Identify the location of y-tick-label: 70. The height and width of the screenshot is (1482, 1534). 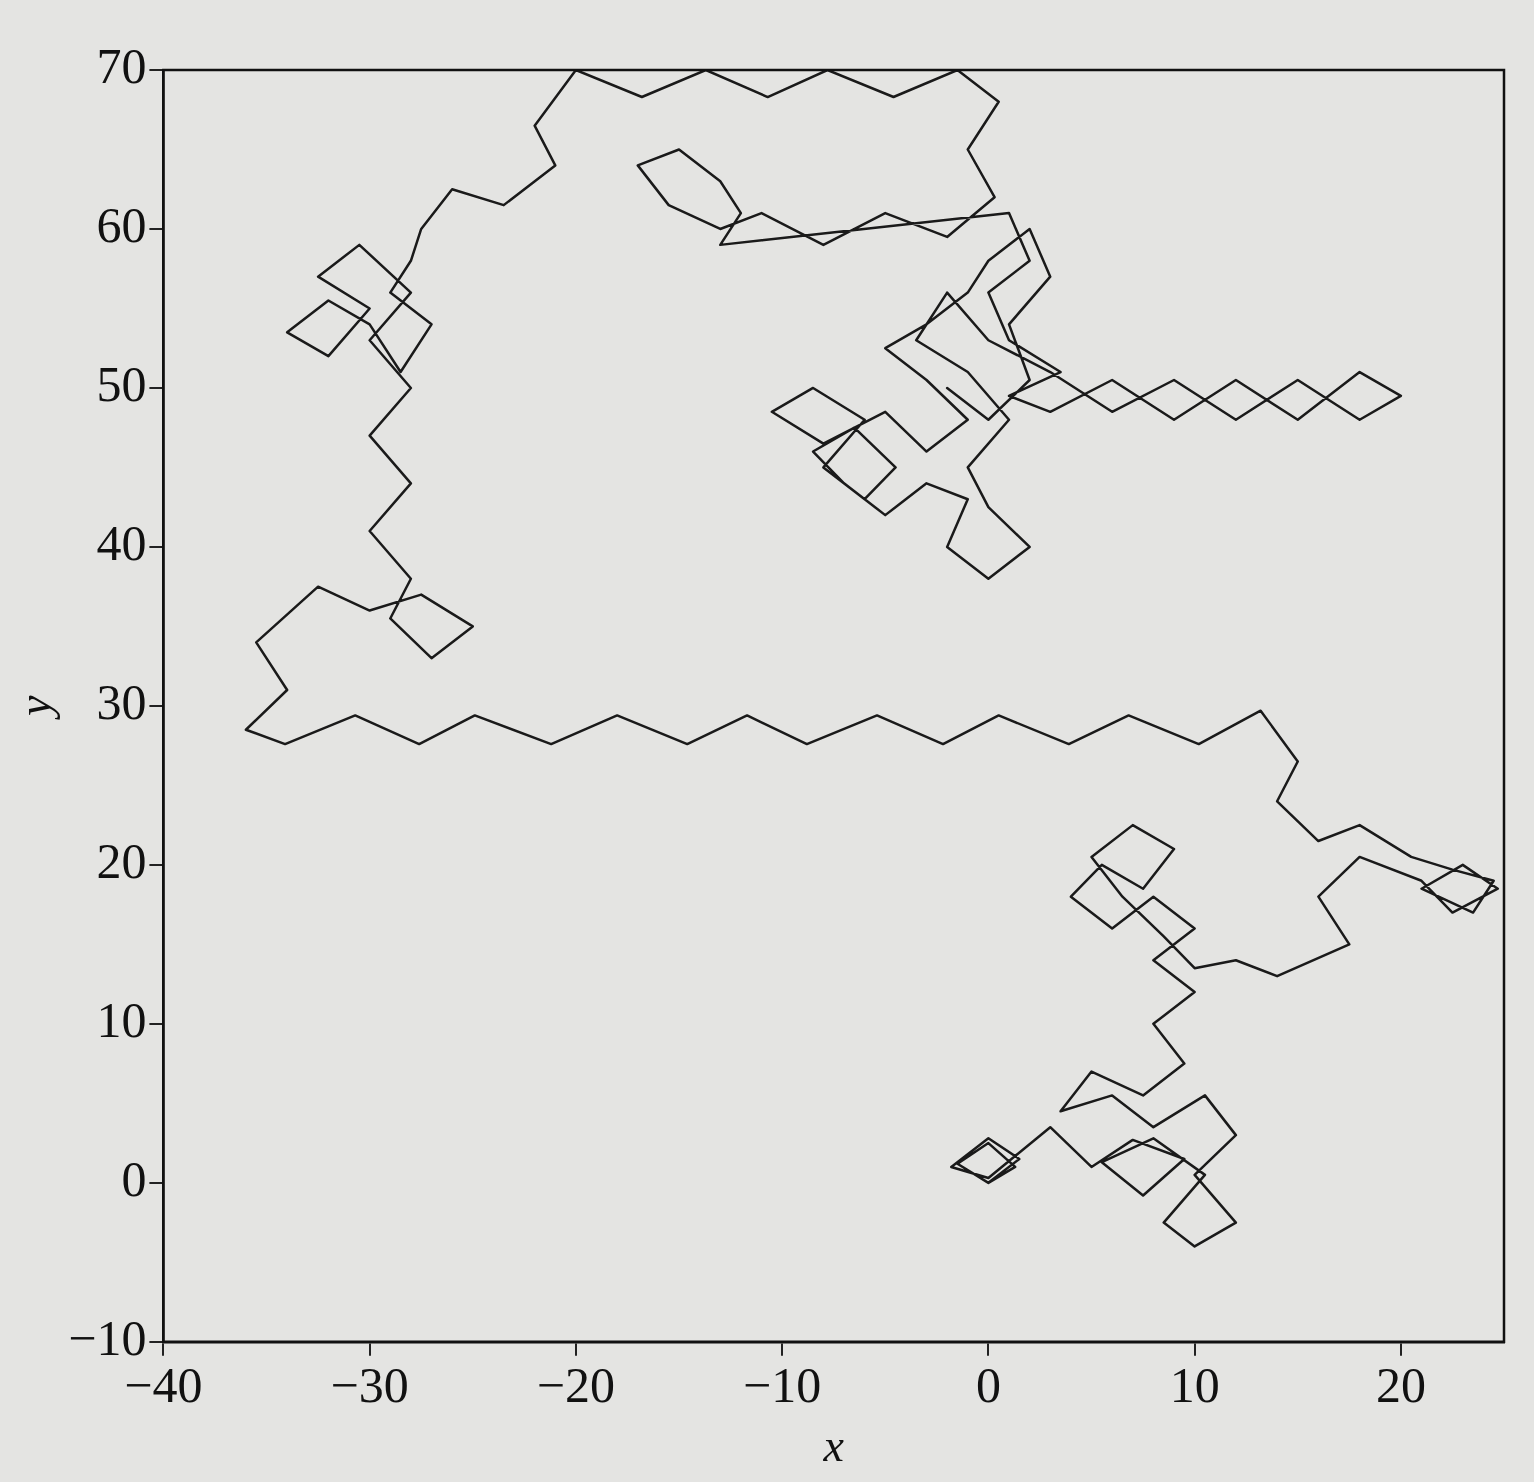
(121, 66).